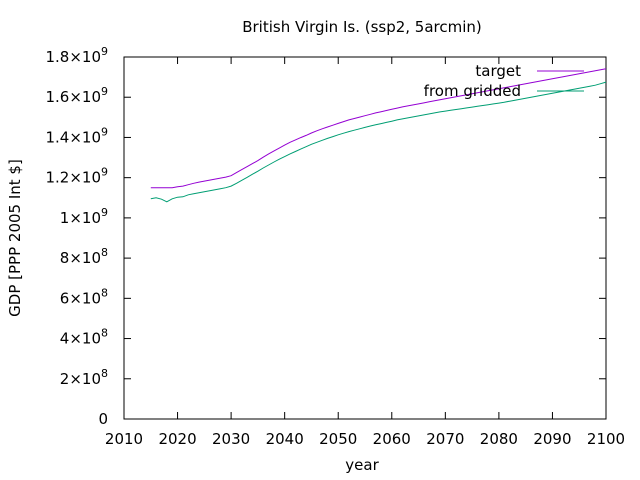  Describe the element at coordinates (499, 439) in the screenshot. I see `x-tick-label: 2080` at that location.